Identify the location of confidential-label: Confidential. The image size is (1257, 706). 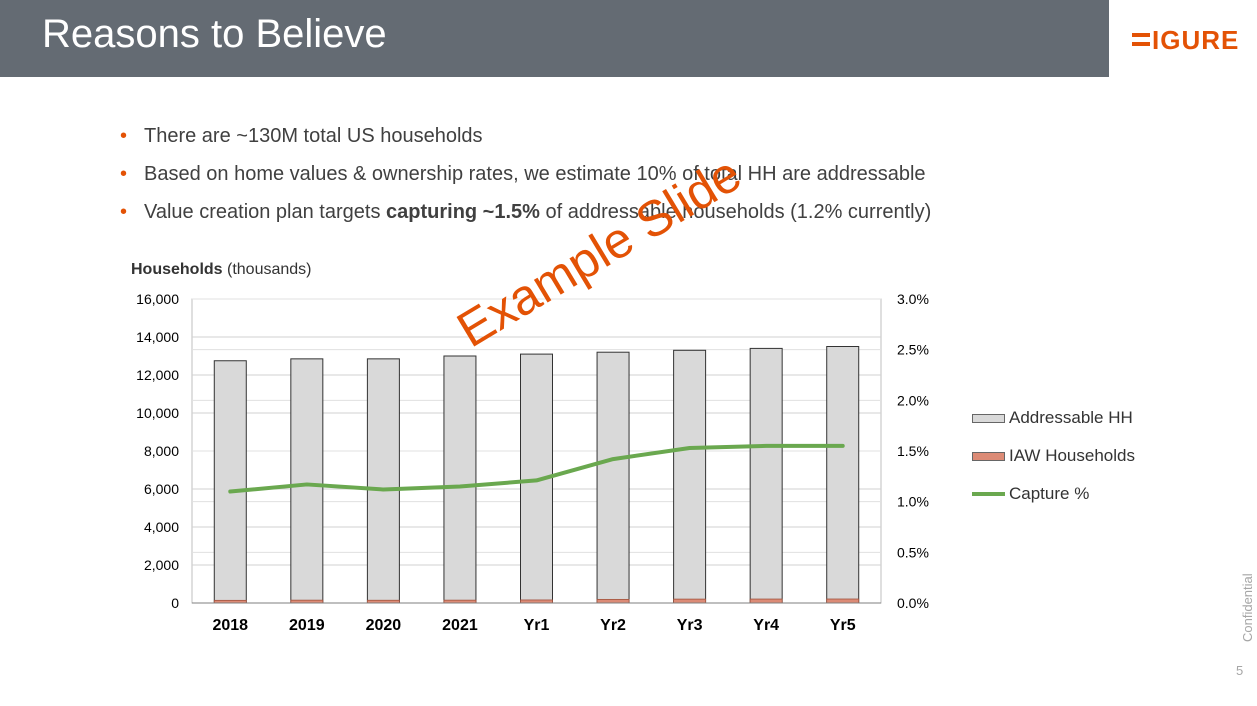
(1247, 607).